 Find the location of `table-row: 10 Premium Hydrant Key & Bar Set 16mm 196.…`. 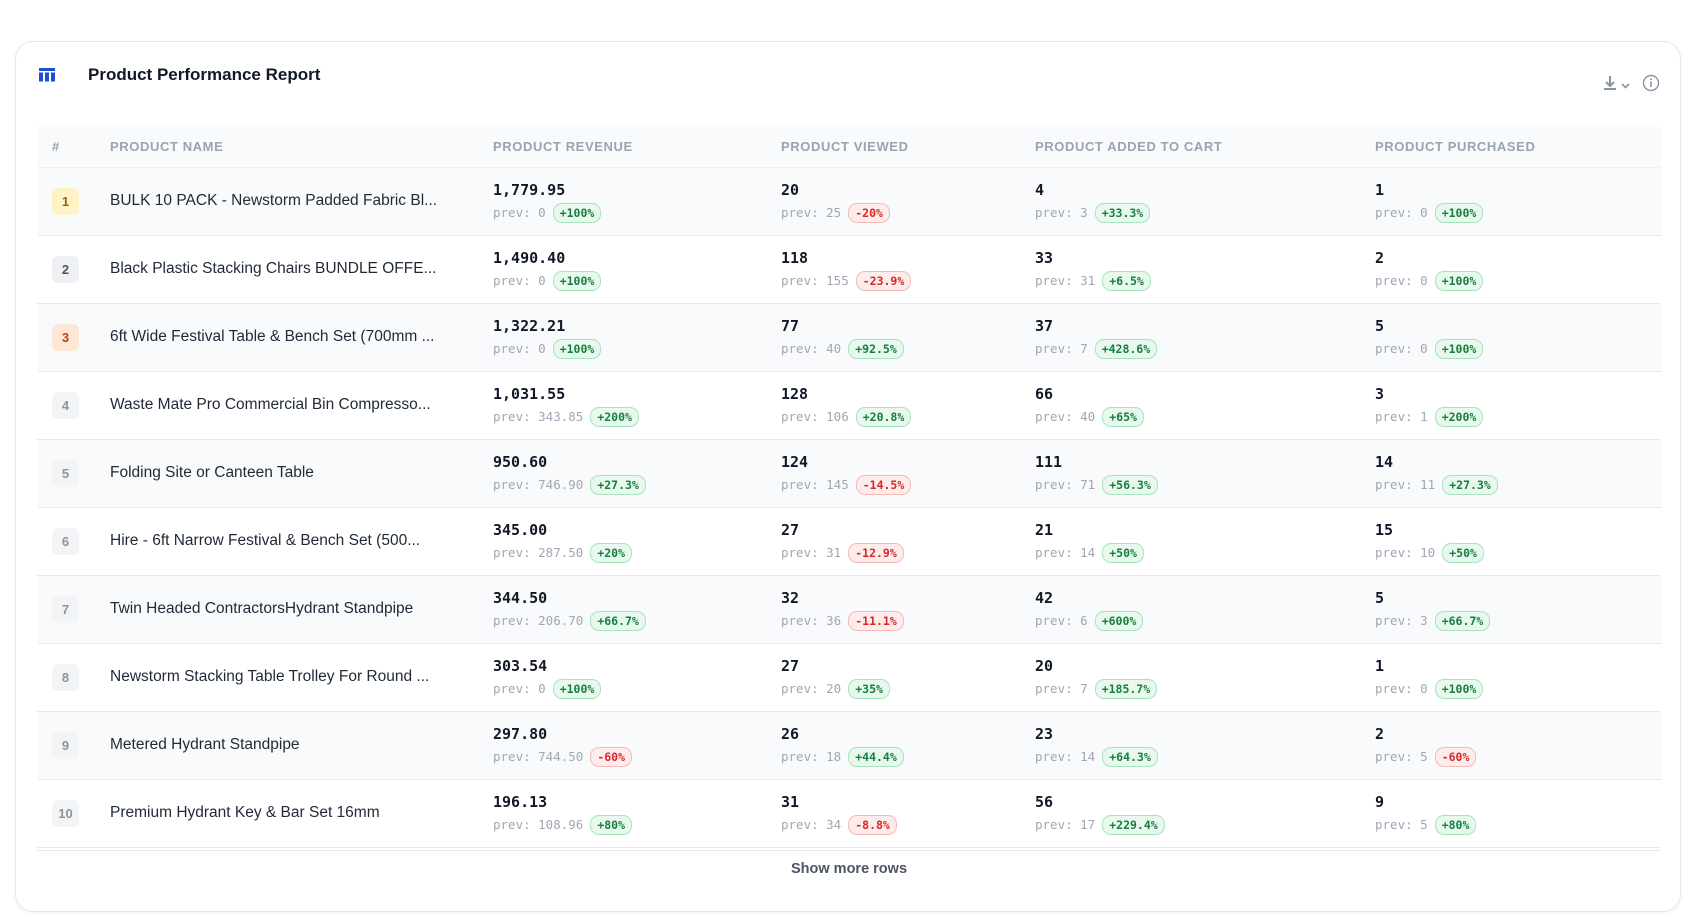

table-row: 10 Premium Hydrant Key & Bar Set 16mm 196.… is located at coordinates (849, 813).